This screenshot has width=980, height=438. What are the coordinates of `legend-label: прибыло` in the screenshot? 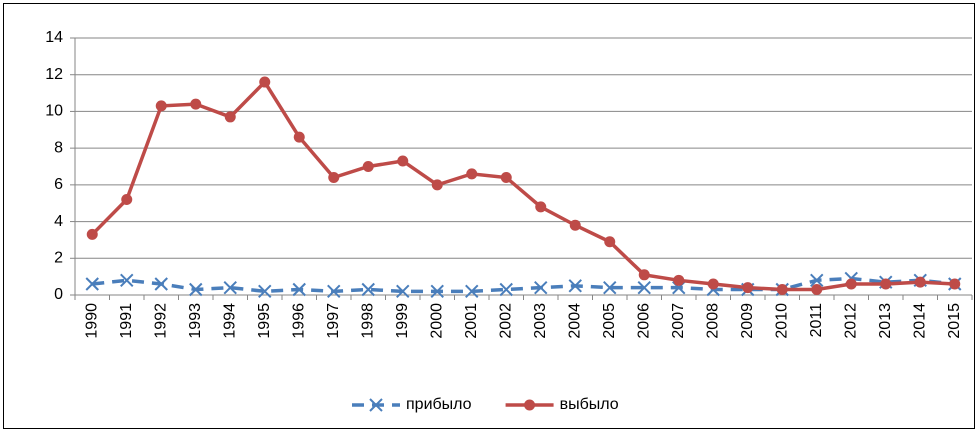 It's located at (439, 404).